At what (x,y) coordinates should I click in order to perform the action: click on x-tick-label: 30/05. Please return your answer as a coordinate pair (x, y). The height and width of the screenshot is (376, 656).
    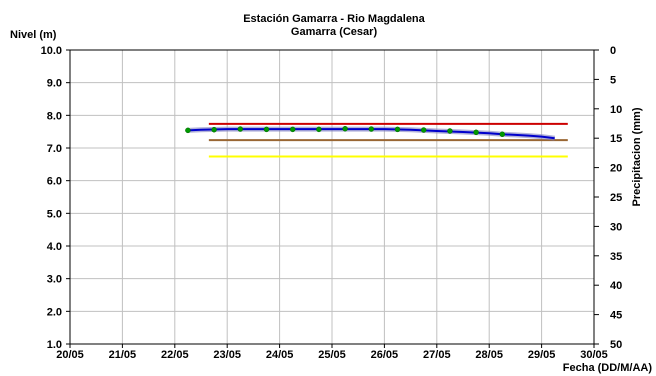
    Looking at the image, I should click on (594, 355).